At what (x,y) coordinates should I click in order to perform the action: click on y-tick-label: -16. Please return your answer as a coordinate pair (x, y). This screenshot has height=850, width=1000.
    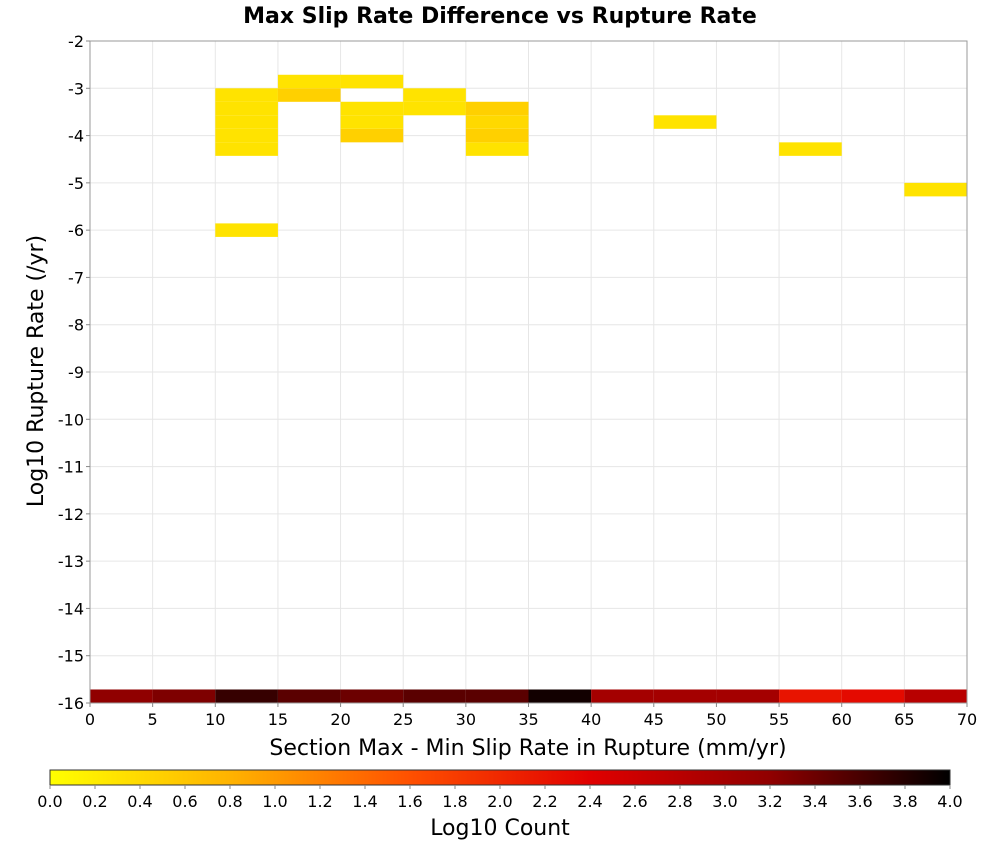
    Looking at the image, I should click on (71, 703).